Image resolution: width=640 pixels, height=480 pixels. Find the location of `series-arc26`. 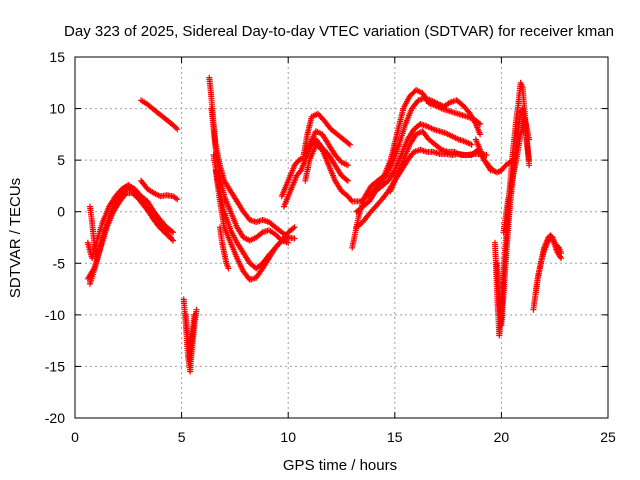

series-arc26 is located at coordinates (516, 175).